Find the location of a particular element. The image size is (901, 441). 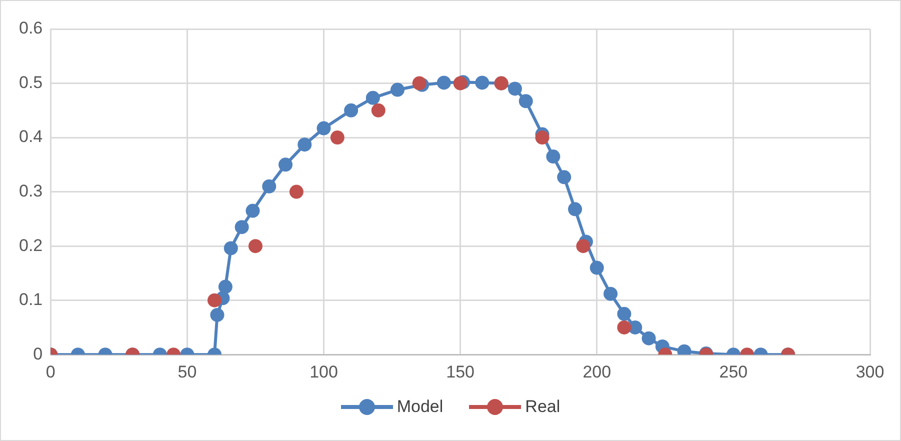

y-tick-label: 0.5 is located at coordinates (30, 82).